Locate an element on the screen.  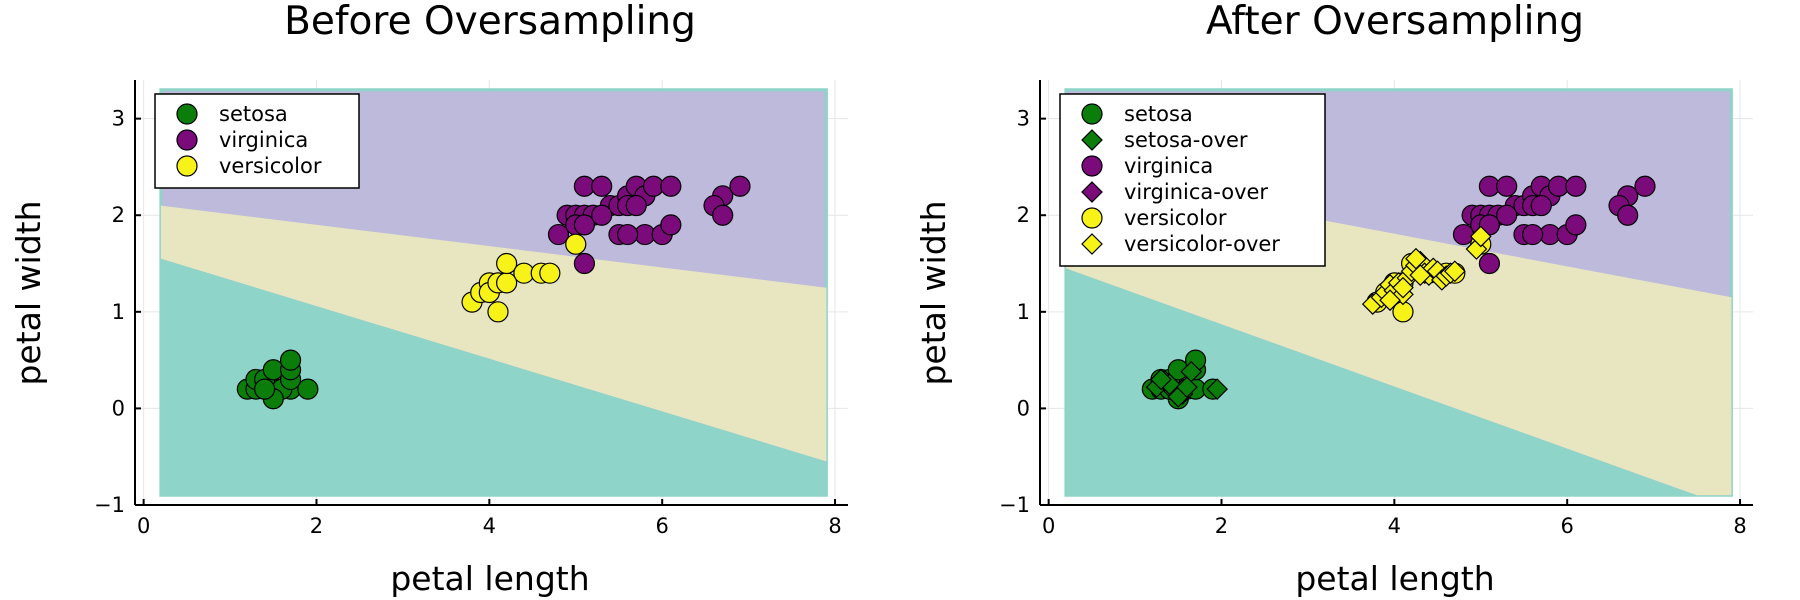
versicolor-series is located at coordinates (524, 278).